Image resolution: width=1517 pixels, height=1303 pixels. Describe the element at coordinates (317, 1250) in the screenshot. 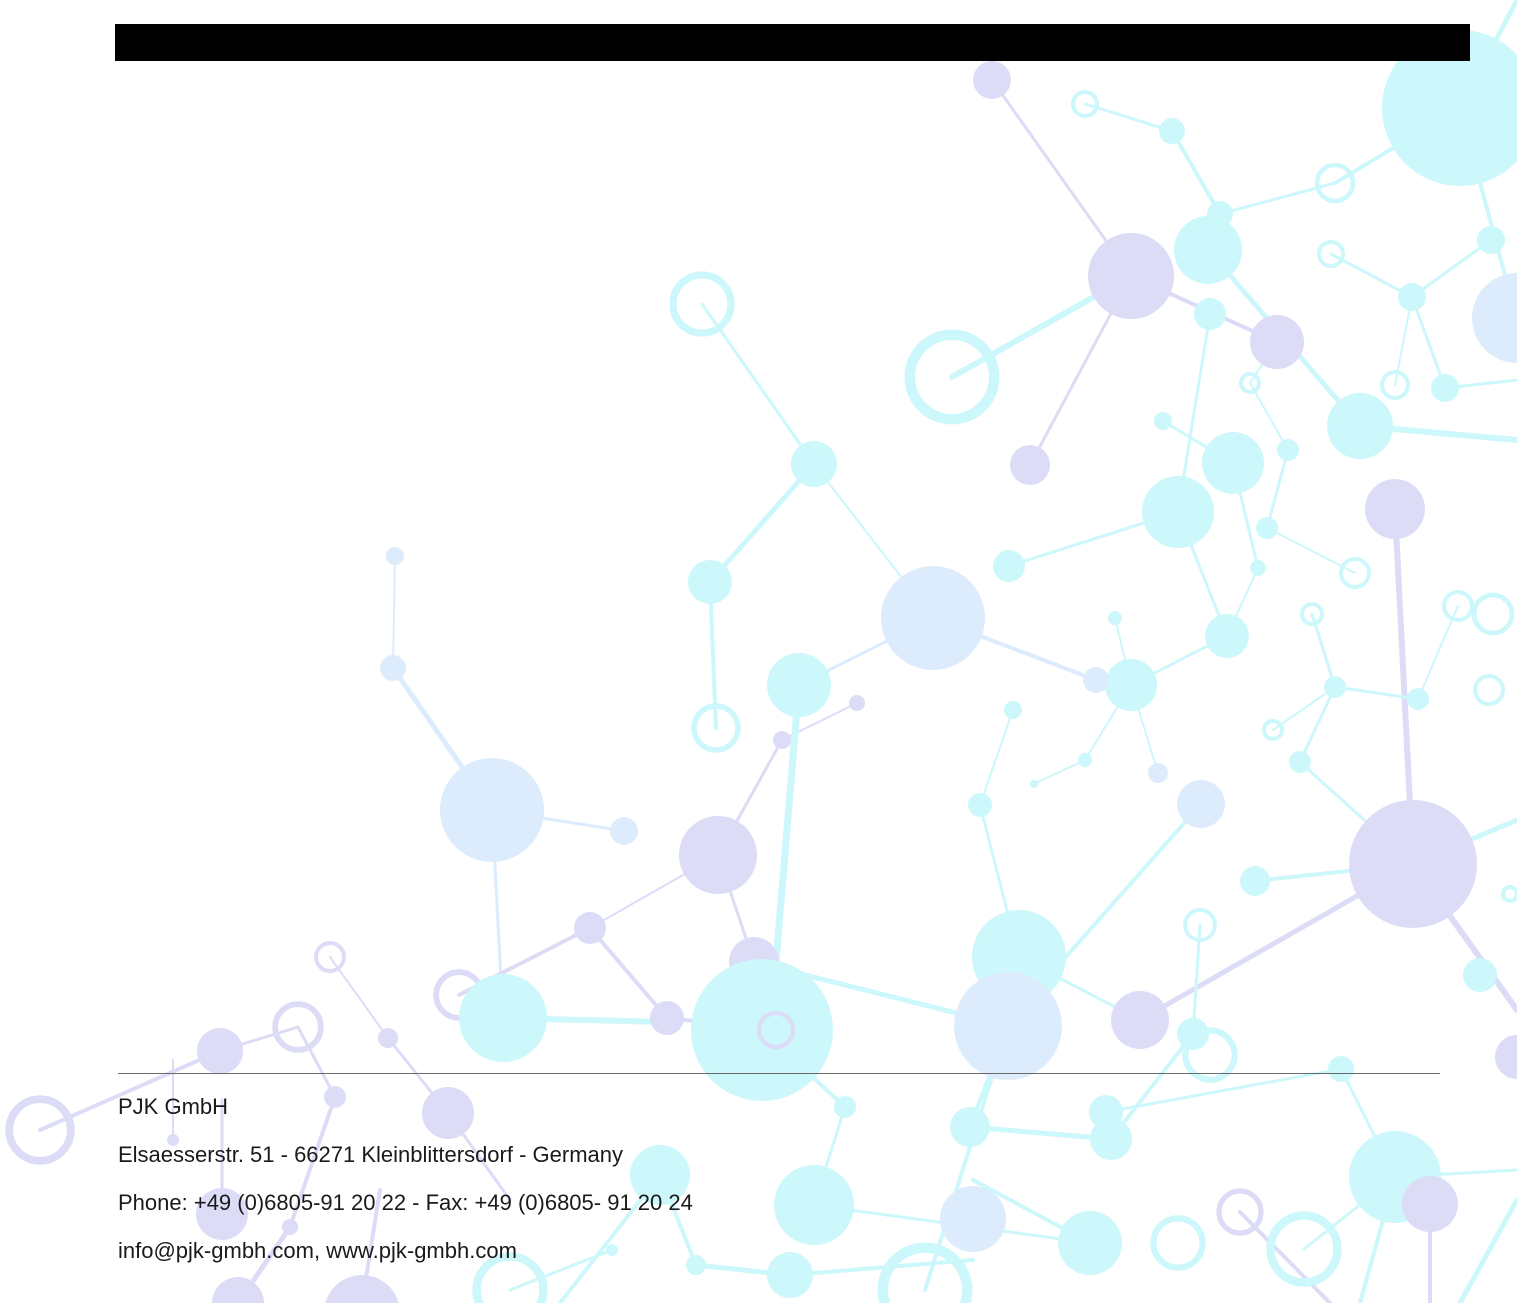

I see `company-email-website: info@pjk-gmbh.com, www.pjk-gmbh.com` at that location.